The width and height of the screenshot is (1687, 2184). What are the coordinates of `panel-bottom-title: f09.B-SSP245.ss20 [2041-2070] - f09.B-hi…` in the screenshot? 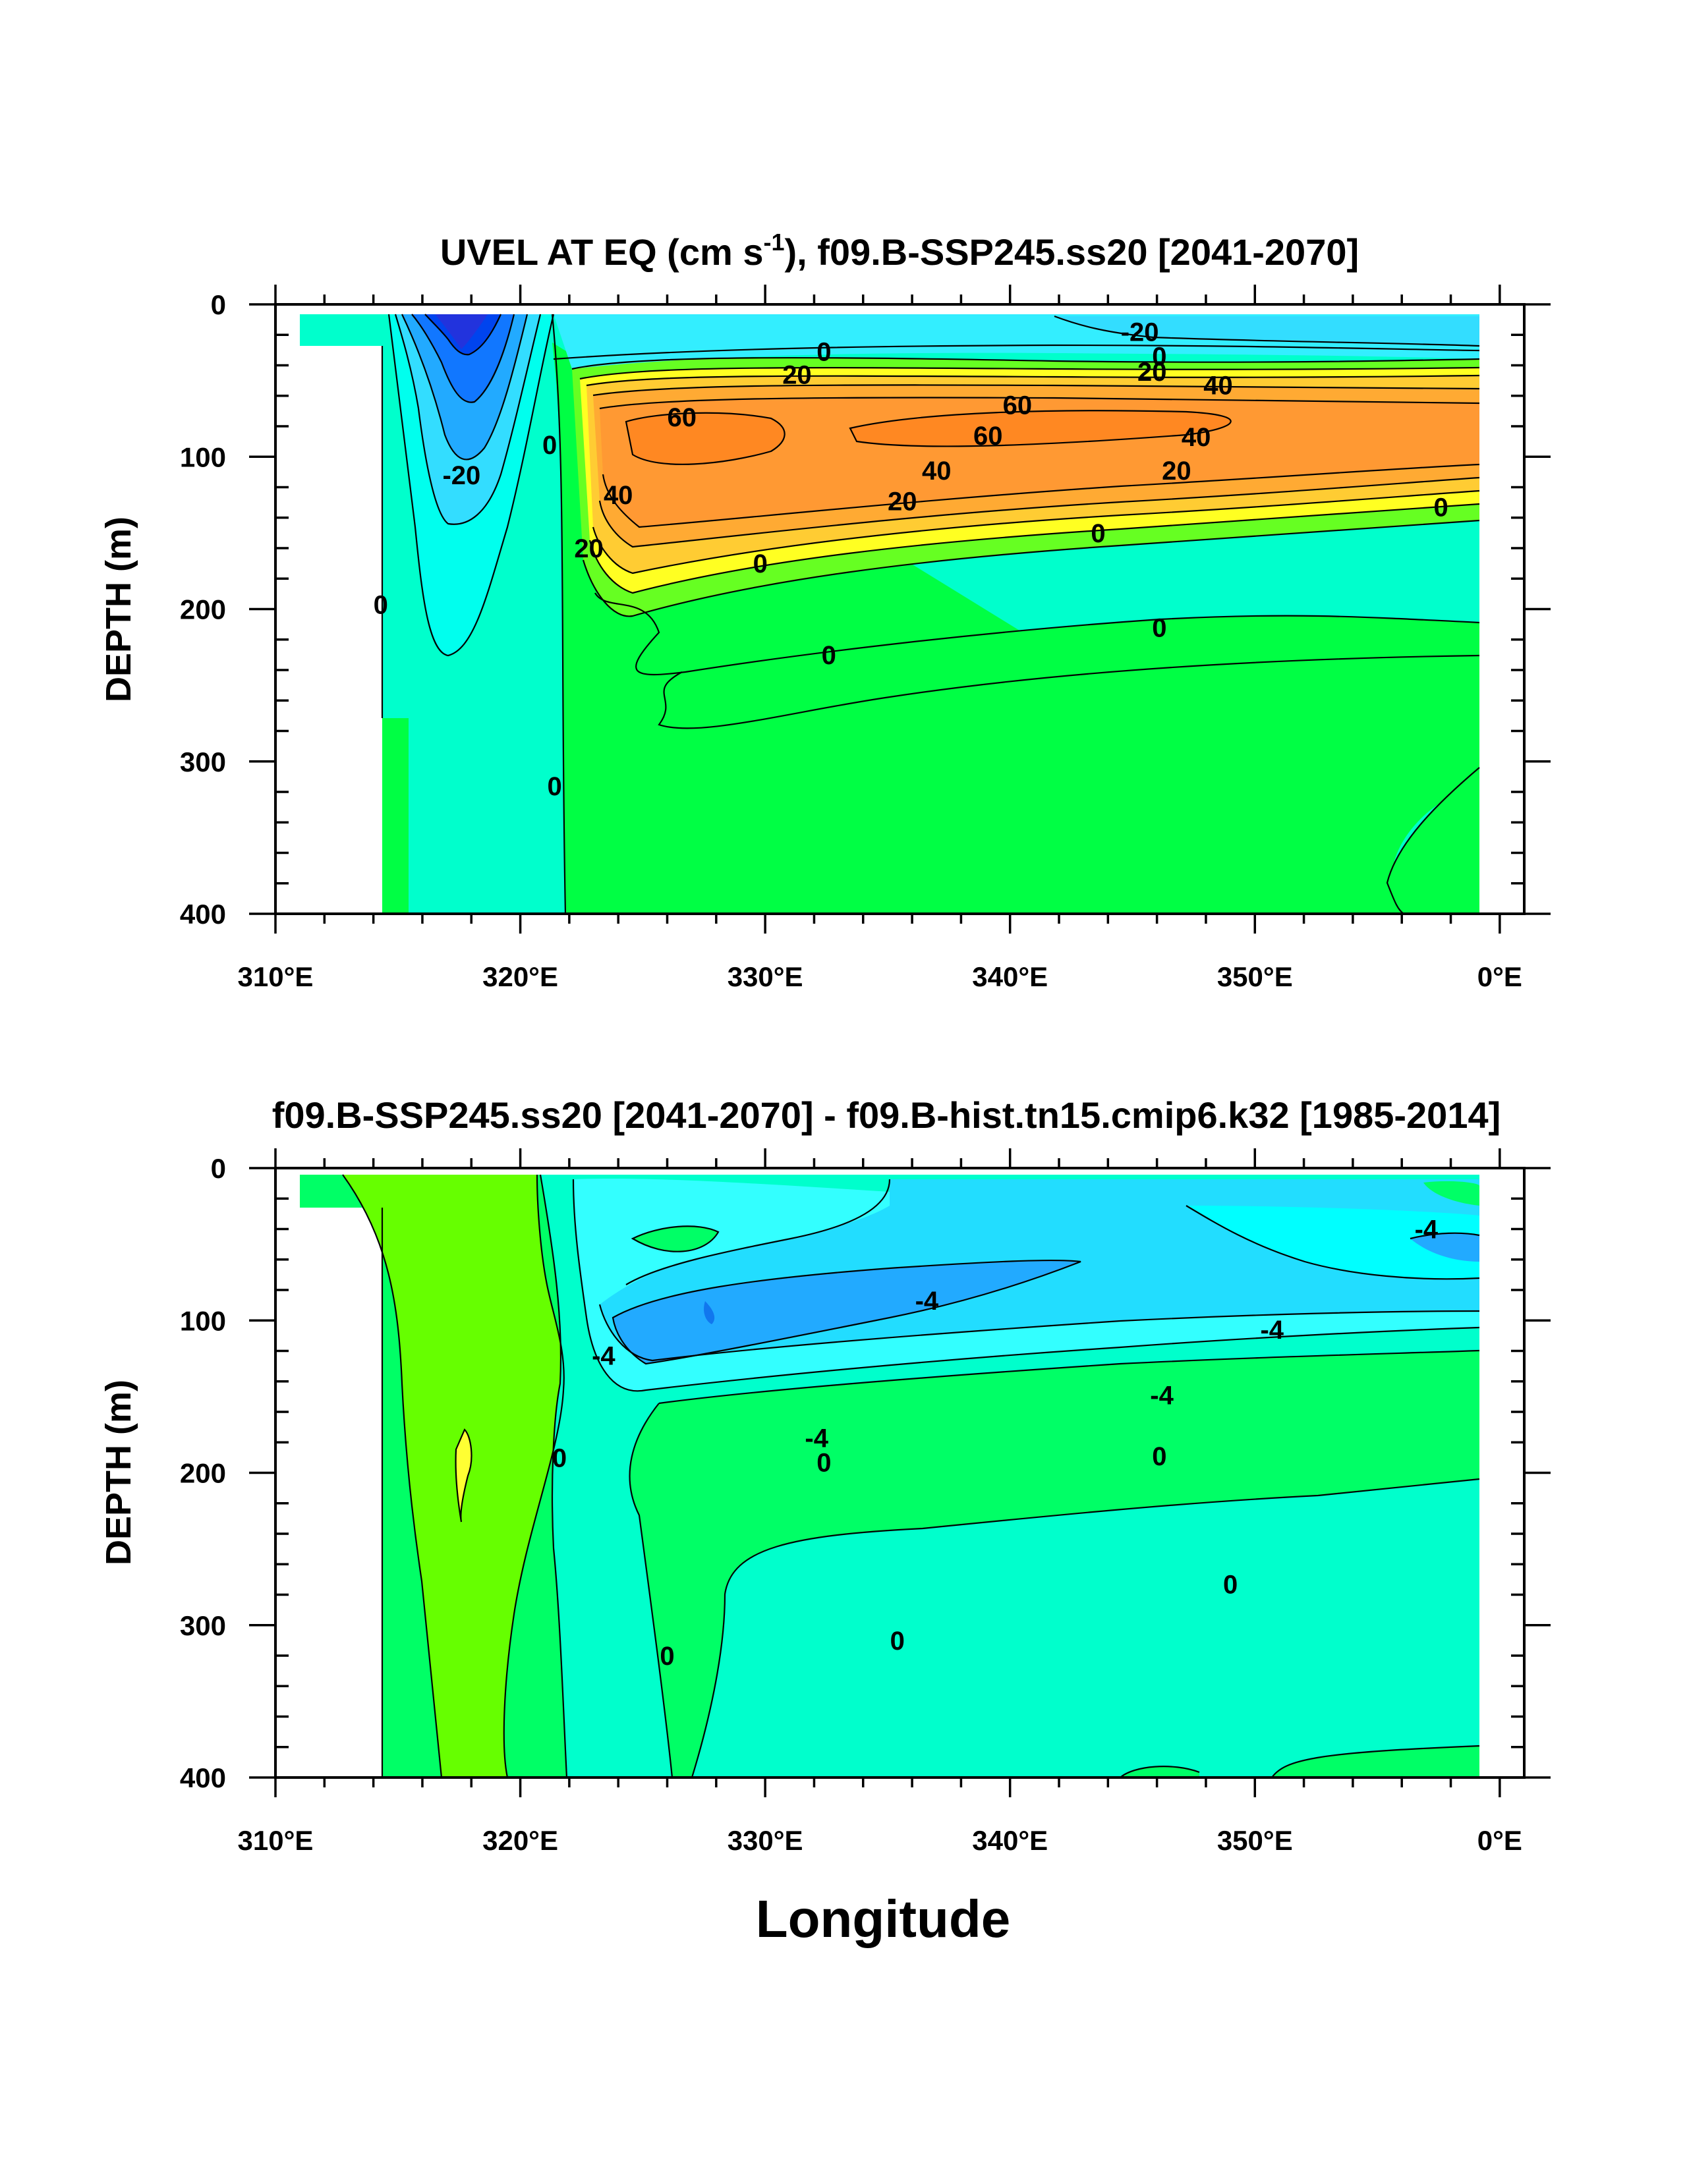 It's located at (886, 1115).